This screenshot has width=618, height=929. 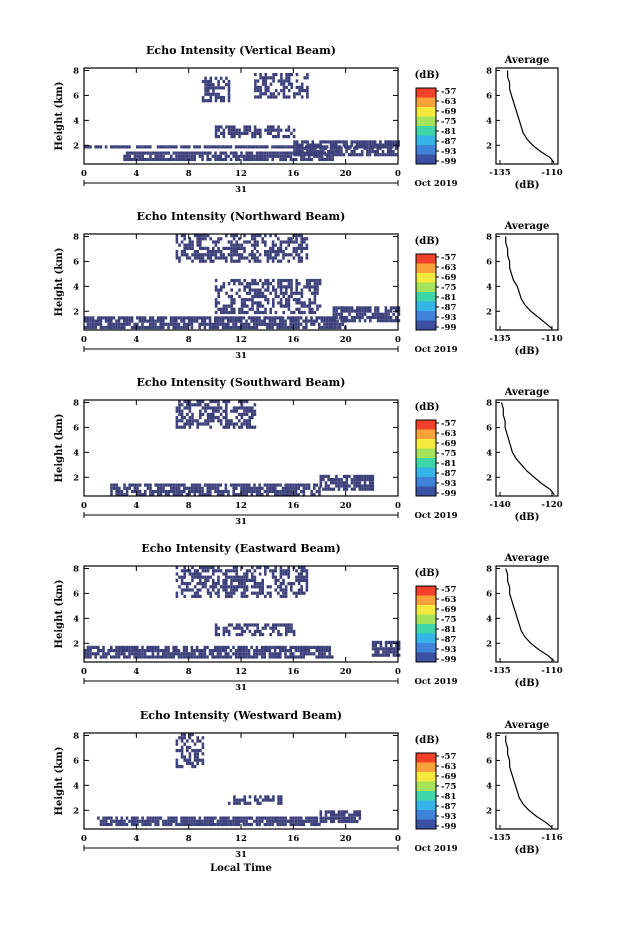 What do you see at coordinates (448, 600) in the screenshot?
I see `colorbar-tick-label: -63` at bounding box center [448, 600].